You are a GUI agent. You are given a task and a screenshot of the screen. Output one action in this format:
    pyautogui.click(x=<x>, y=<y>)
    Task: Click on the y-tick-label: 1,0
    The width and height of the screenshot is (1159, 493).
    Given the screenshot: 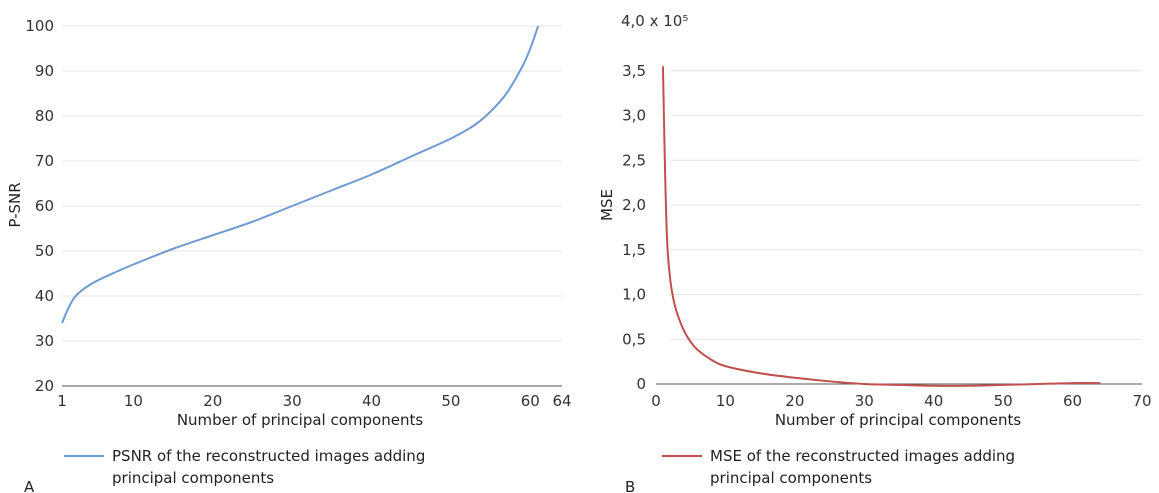 What is the action you would take?
    pyautogui.click(x=634, y=295)
    